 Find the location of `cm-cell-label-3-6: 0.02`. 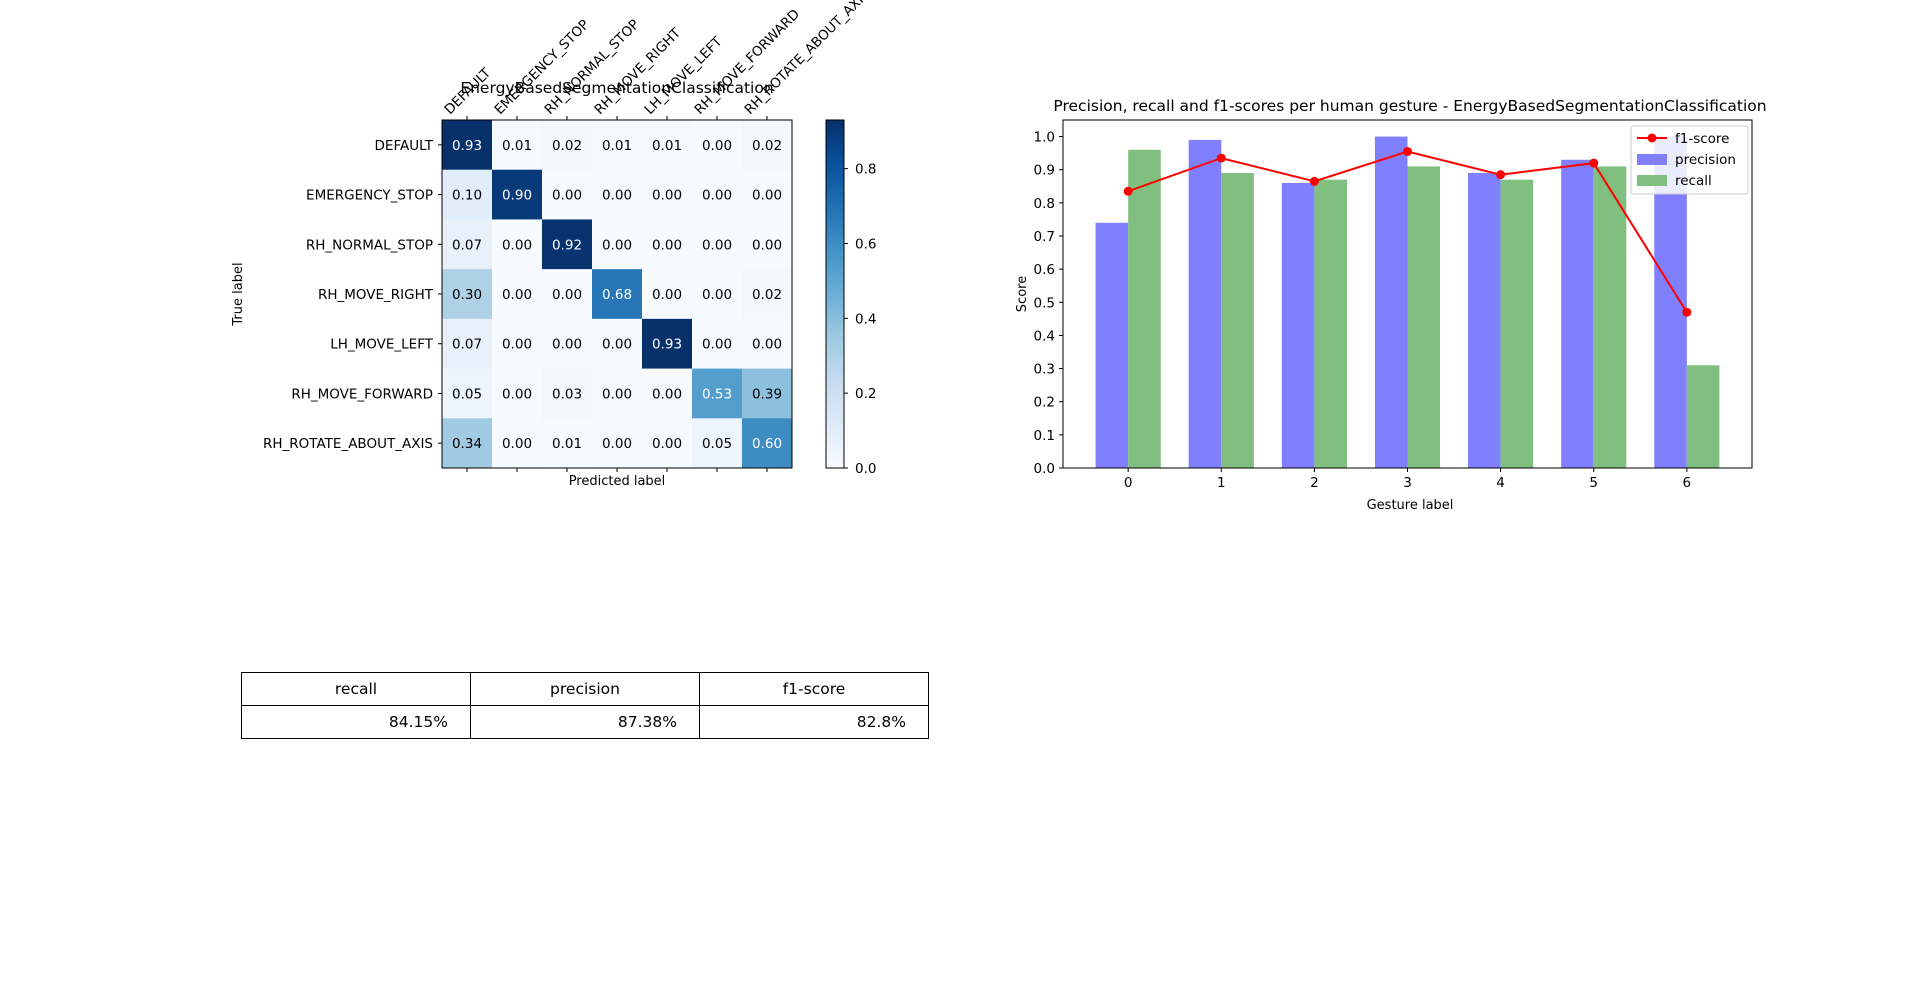

cm-cell-label-3-6: 0.02 is located at coordinates (767, 295).